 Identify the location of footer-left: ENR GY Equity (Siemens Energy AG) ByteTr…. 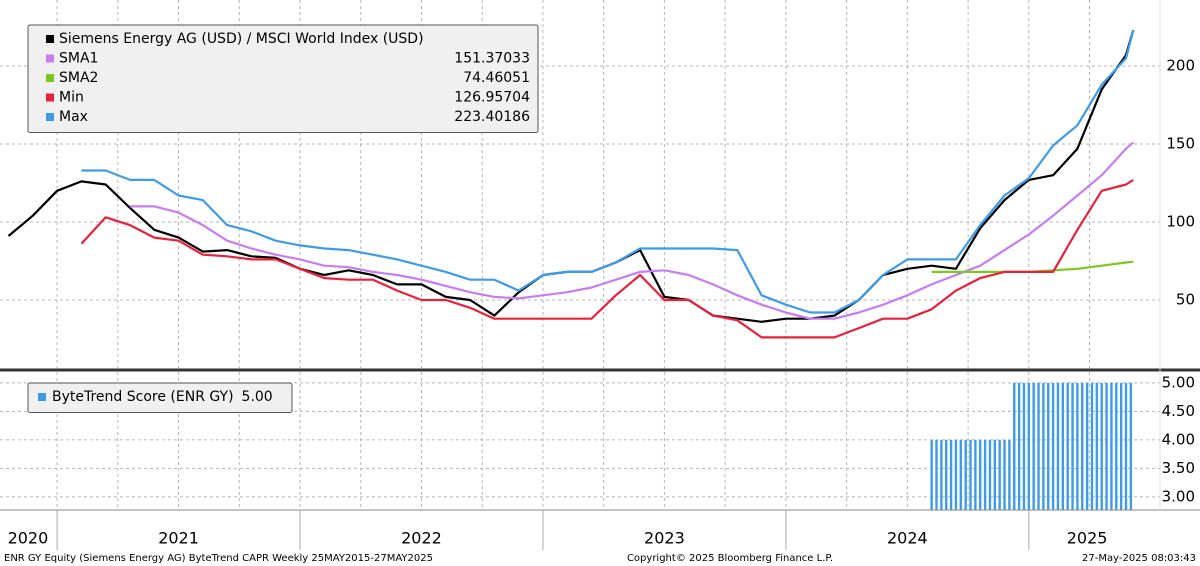
(218, 558).